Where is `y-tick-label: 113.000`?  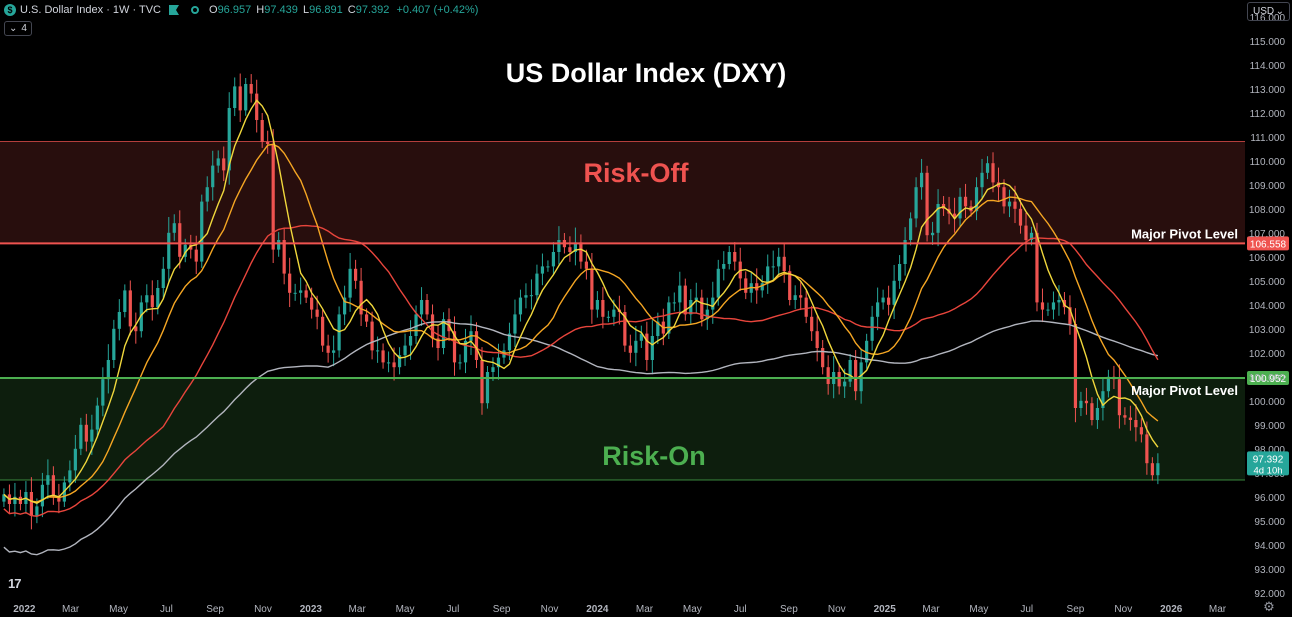
y-tick-label: 113.000 is located at coordinates (1268, 90).